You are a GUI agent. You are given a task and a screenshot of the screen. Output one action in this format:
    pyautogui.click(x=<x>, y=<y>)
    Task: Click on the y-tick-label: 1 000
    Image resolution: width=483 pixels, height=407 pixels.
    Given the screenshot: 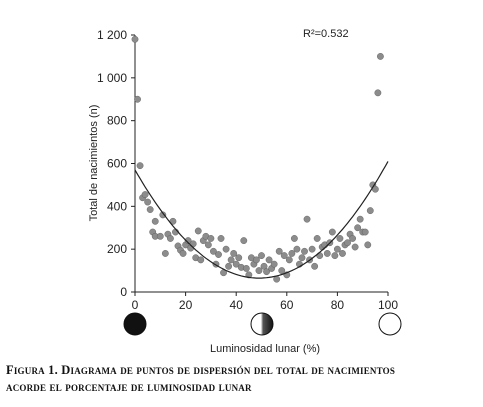 What is the action you would take?
    pyautogui.click(x=112, y=78)
    